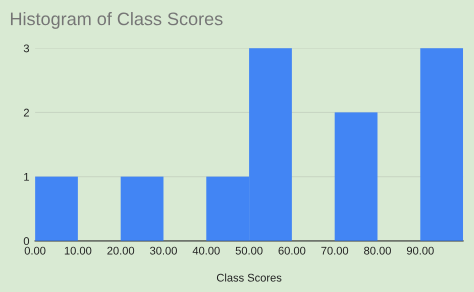 The image size is (474, 292). What do you see at coordinates (26, 112) in the screenshot?
I see `y-tick-label: 2` at bounding box center [26, 112].